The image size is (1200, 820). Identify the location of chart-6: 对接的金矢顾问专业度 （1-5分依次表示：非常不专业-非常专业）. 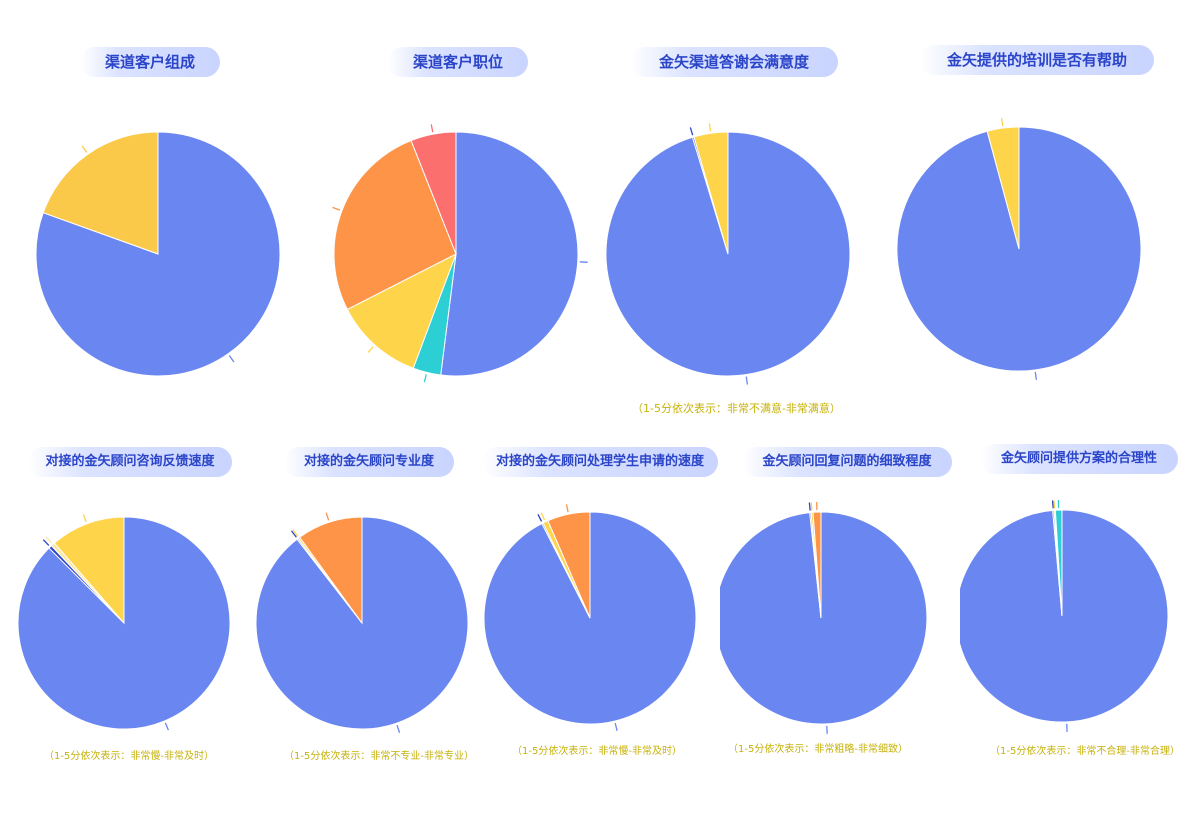
(360, 620).